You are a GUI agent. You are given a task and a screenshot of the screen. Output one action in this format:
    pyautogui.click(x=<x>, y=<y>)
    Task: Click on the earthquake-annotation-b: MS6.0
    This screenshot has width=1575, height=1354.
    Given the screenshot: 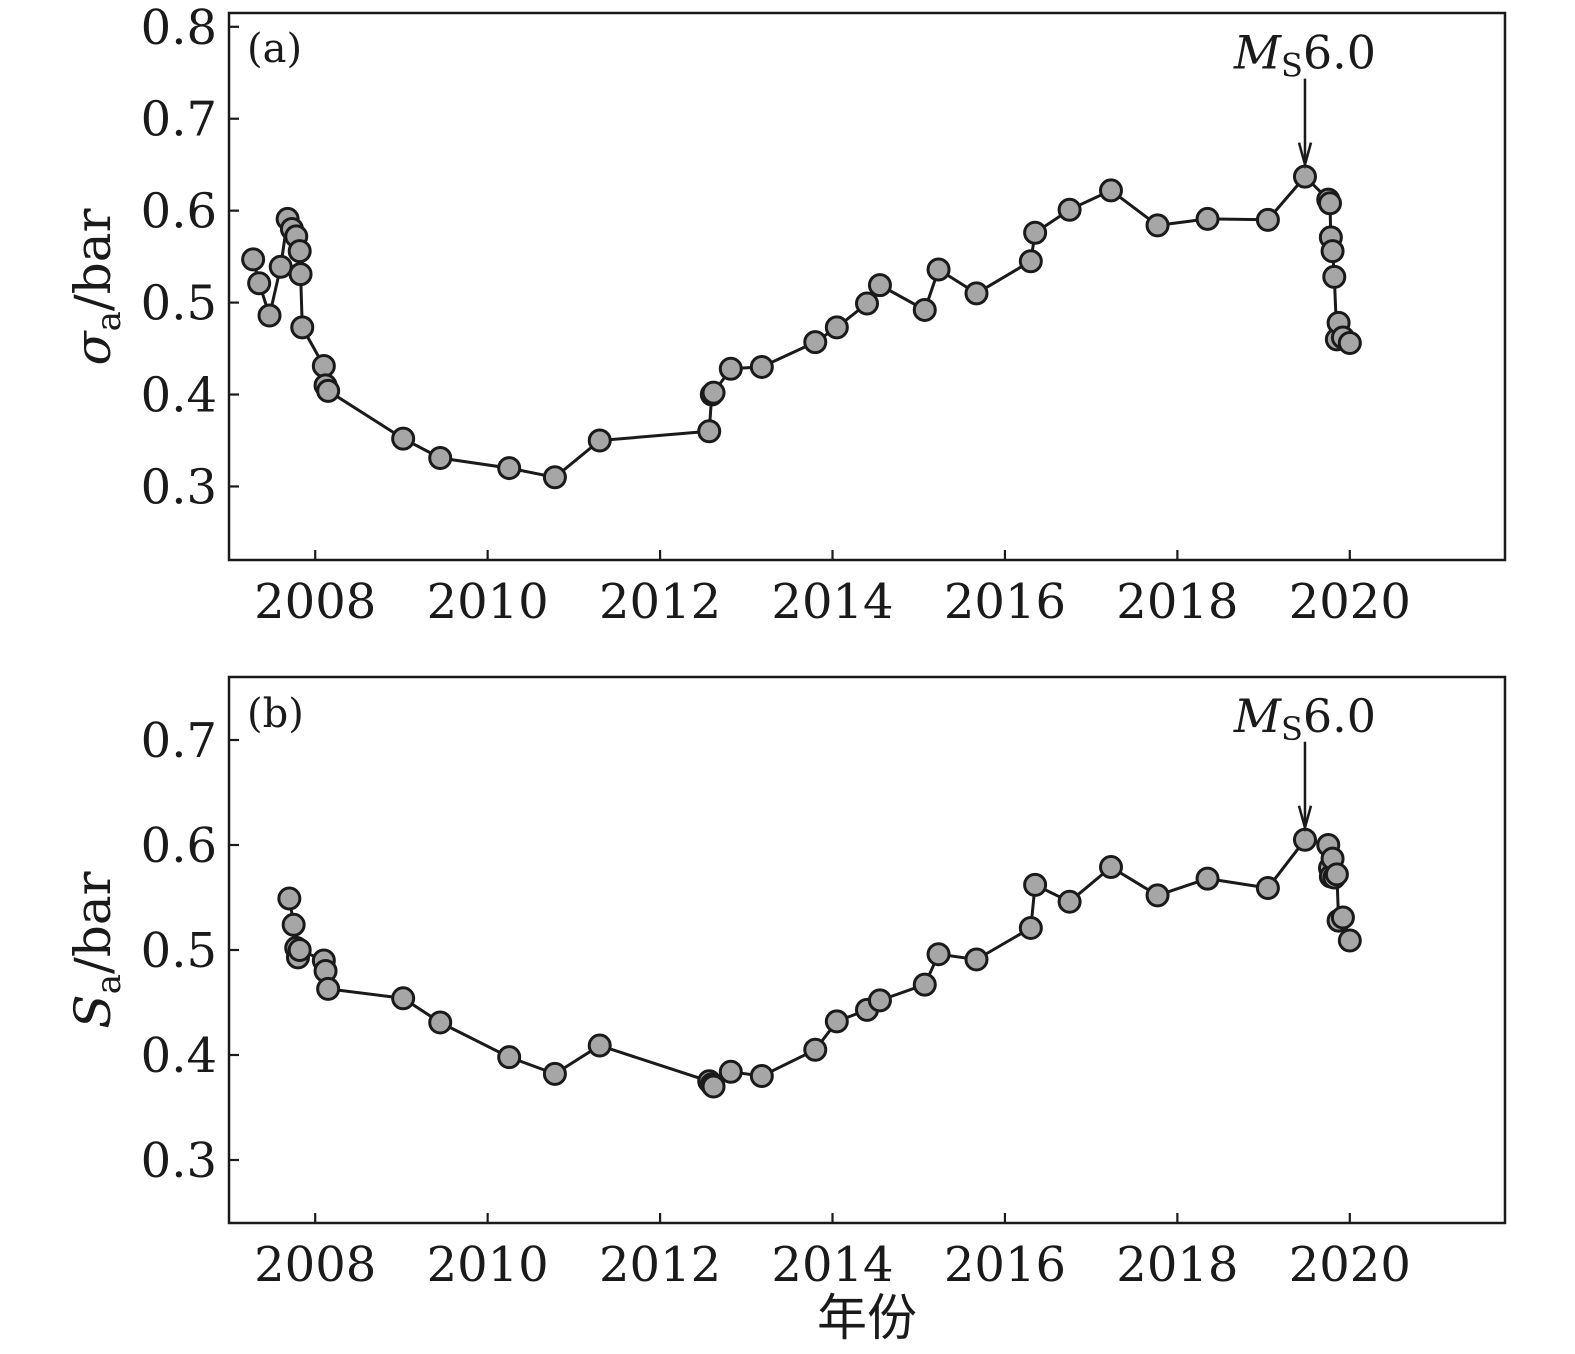 What is the action you would take?
    pyautogui.click(x=1304, y=761)
    